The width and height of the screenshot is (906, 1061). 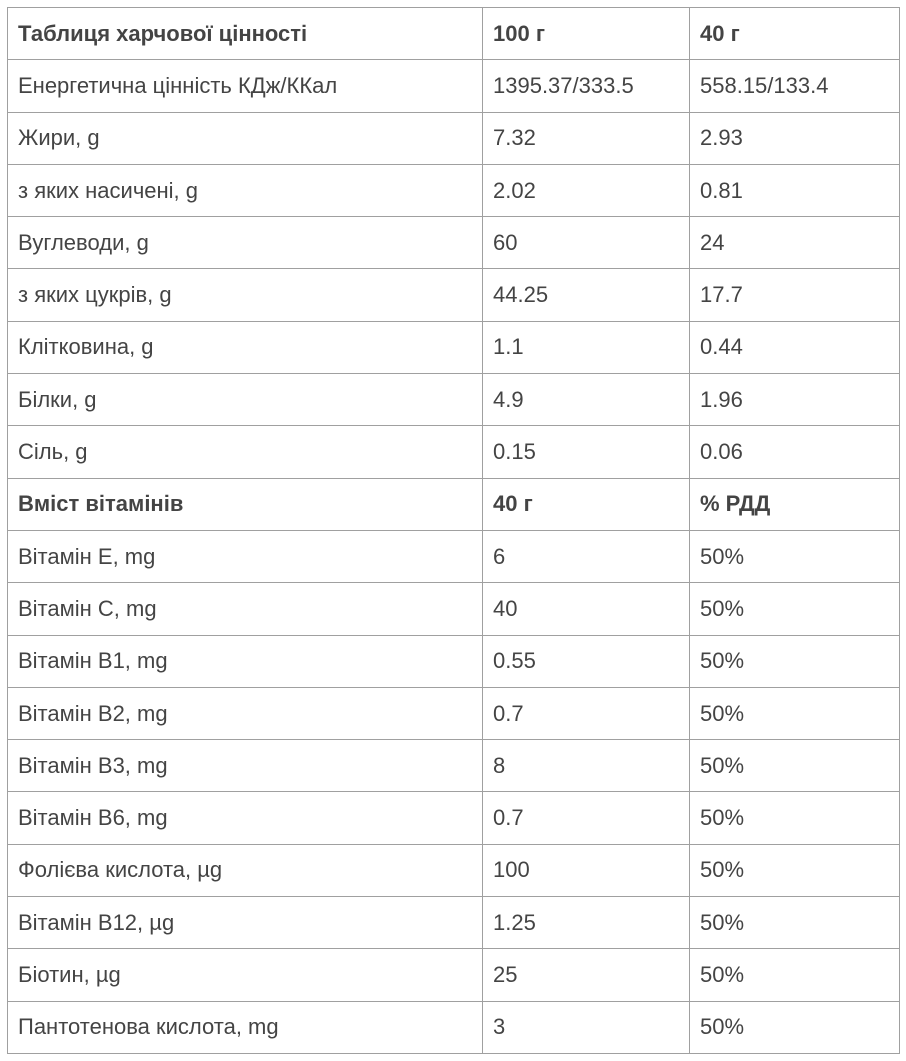 What do you see at coordinates (794, 86) in the screenshot?
I see `table-cell: 558.15/133.4` at bounding box center [794, 86].